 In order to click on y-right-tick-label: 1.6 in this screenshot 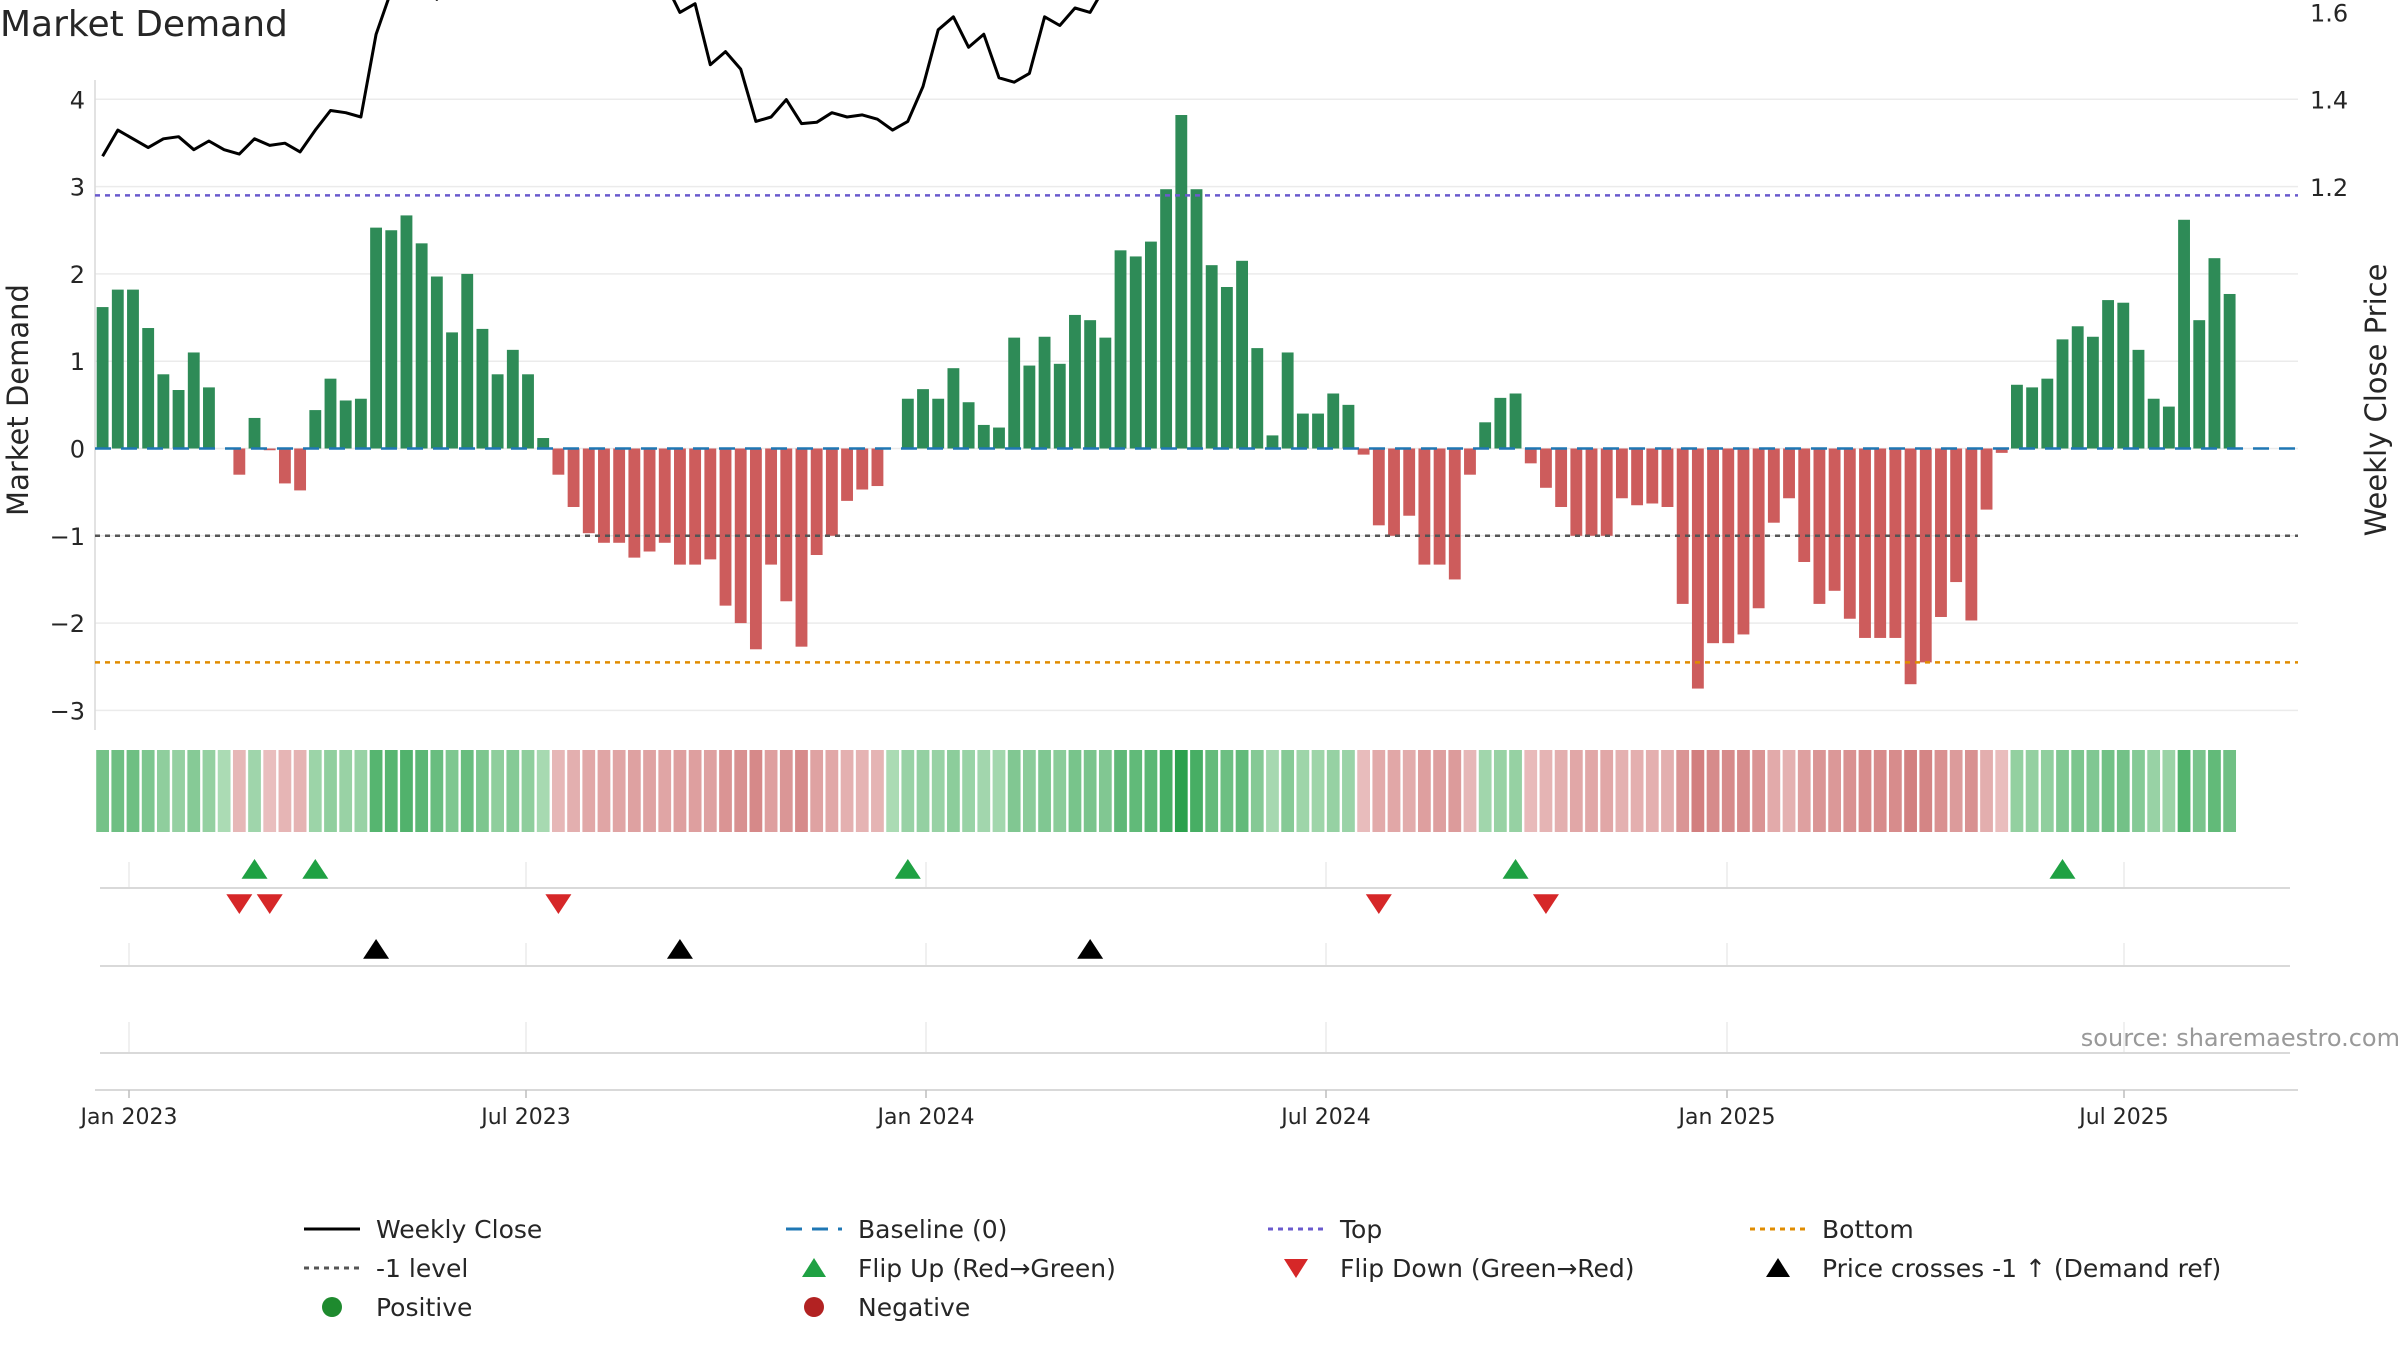, I will do `click(2329, 13)`.